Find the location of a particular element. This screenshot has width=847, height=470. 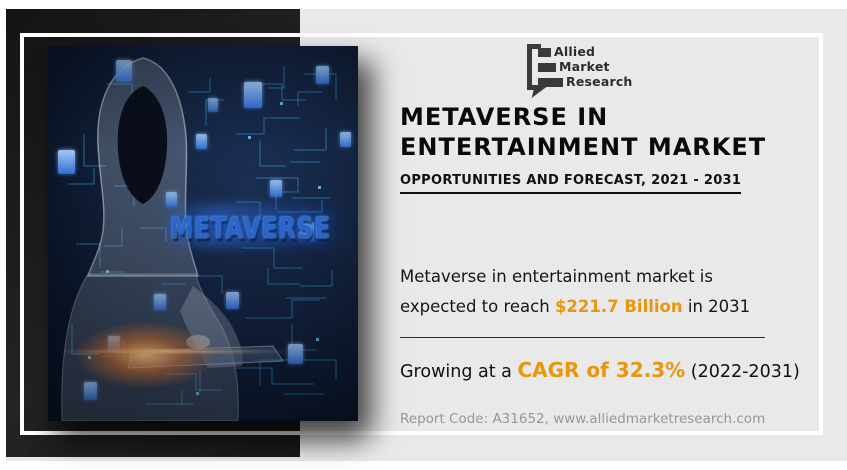

subtitle: OPPORTUNITIES AND FORECAST, 2021 - 2031 is located at coordinates (571, 181).